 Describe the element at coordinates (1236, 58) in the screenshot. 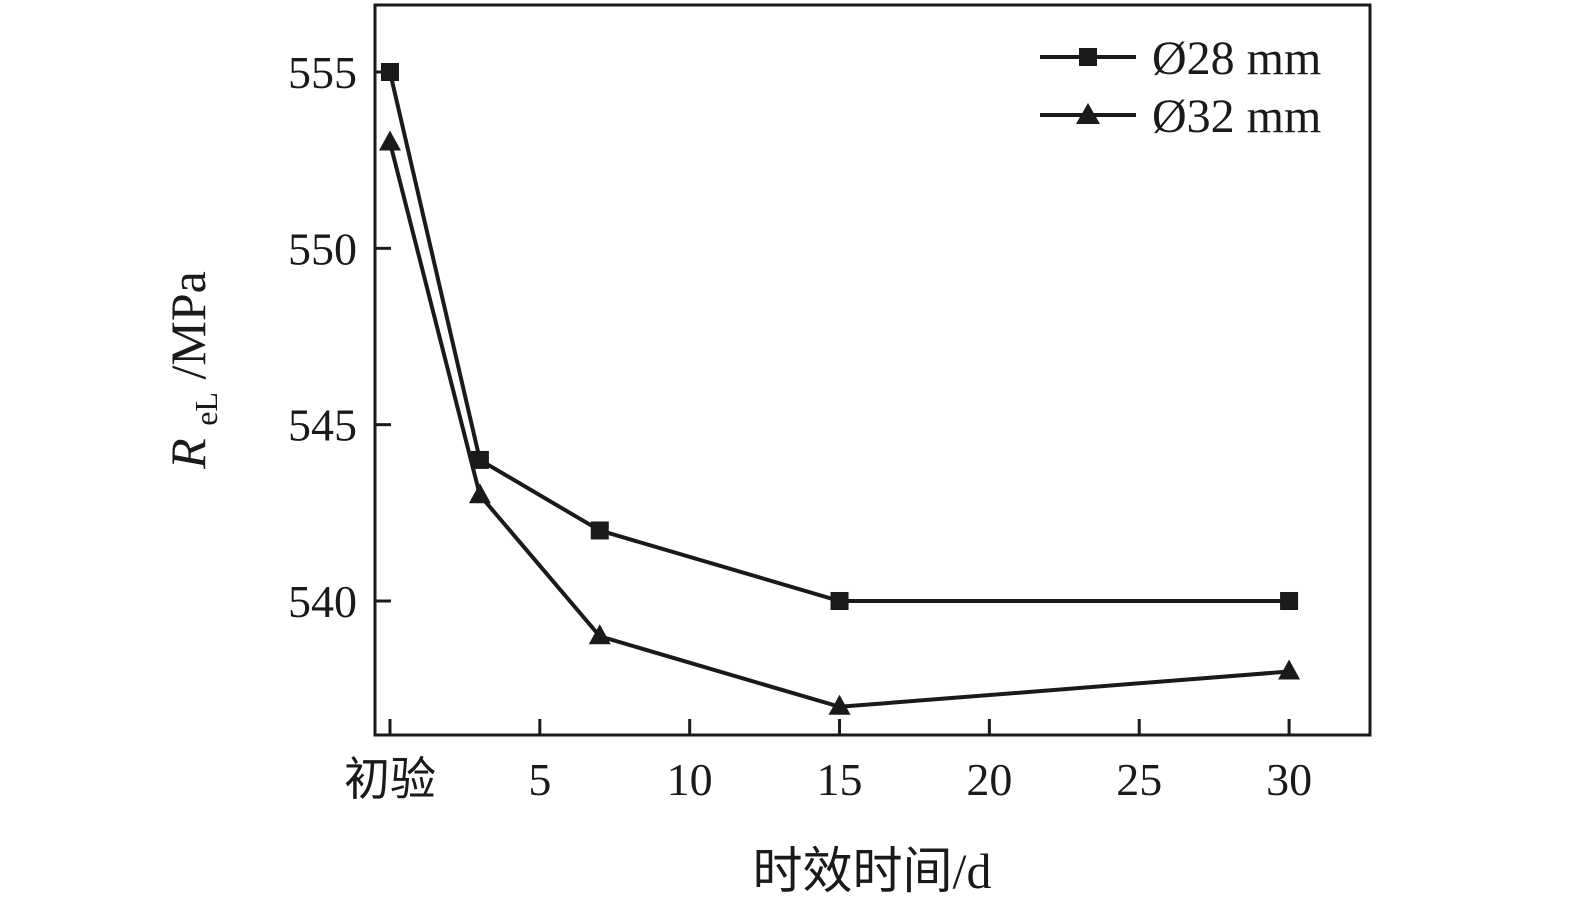

I see `legend-label-d28: Ø28 mm` at that location.